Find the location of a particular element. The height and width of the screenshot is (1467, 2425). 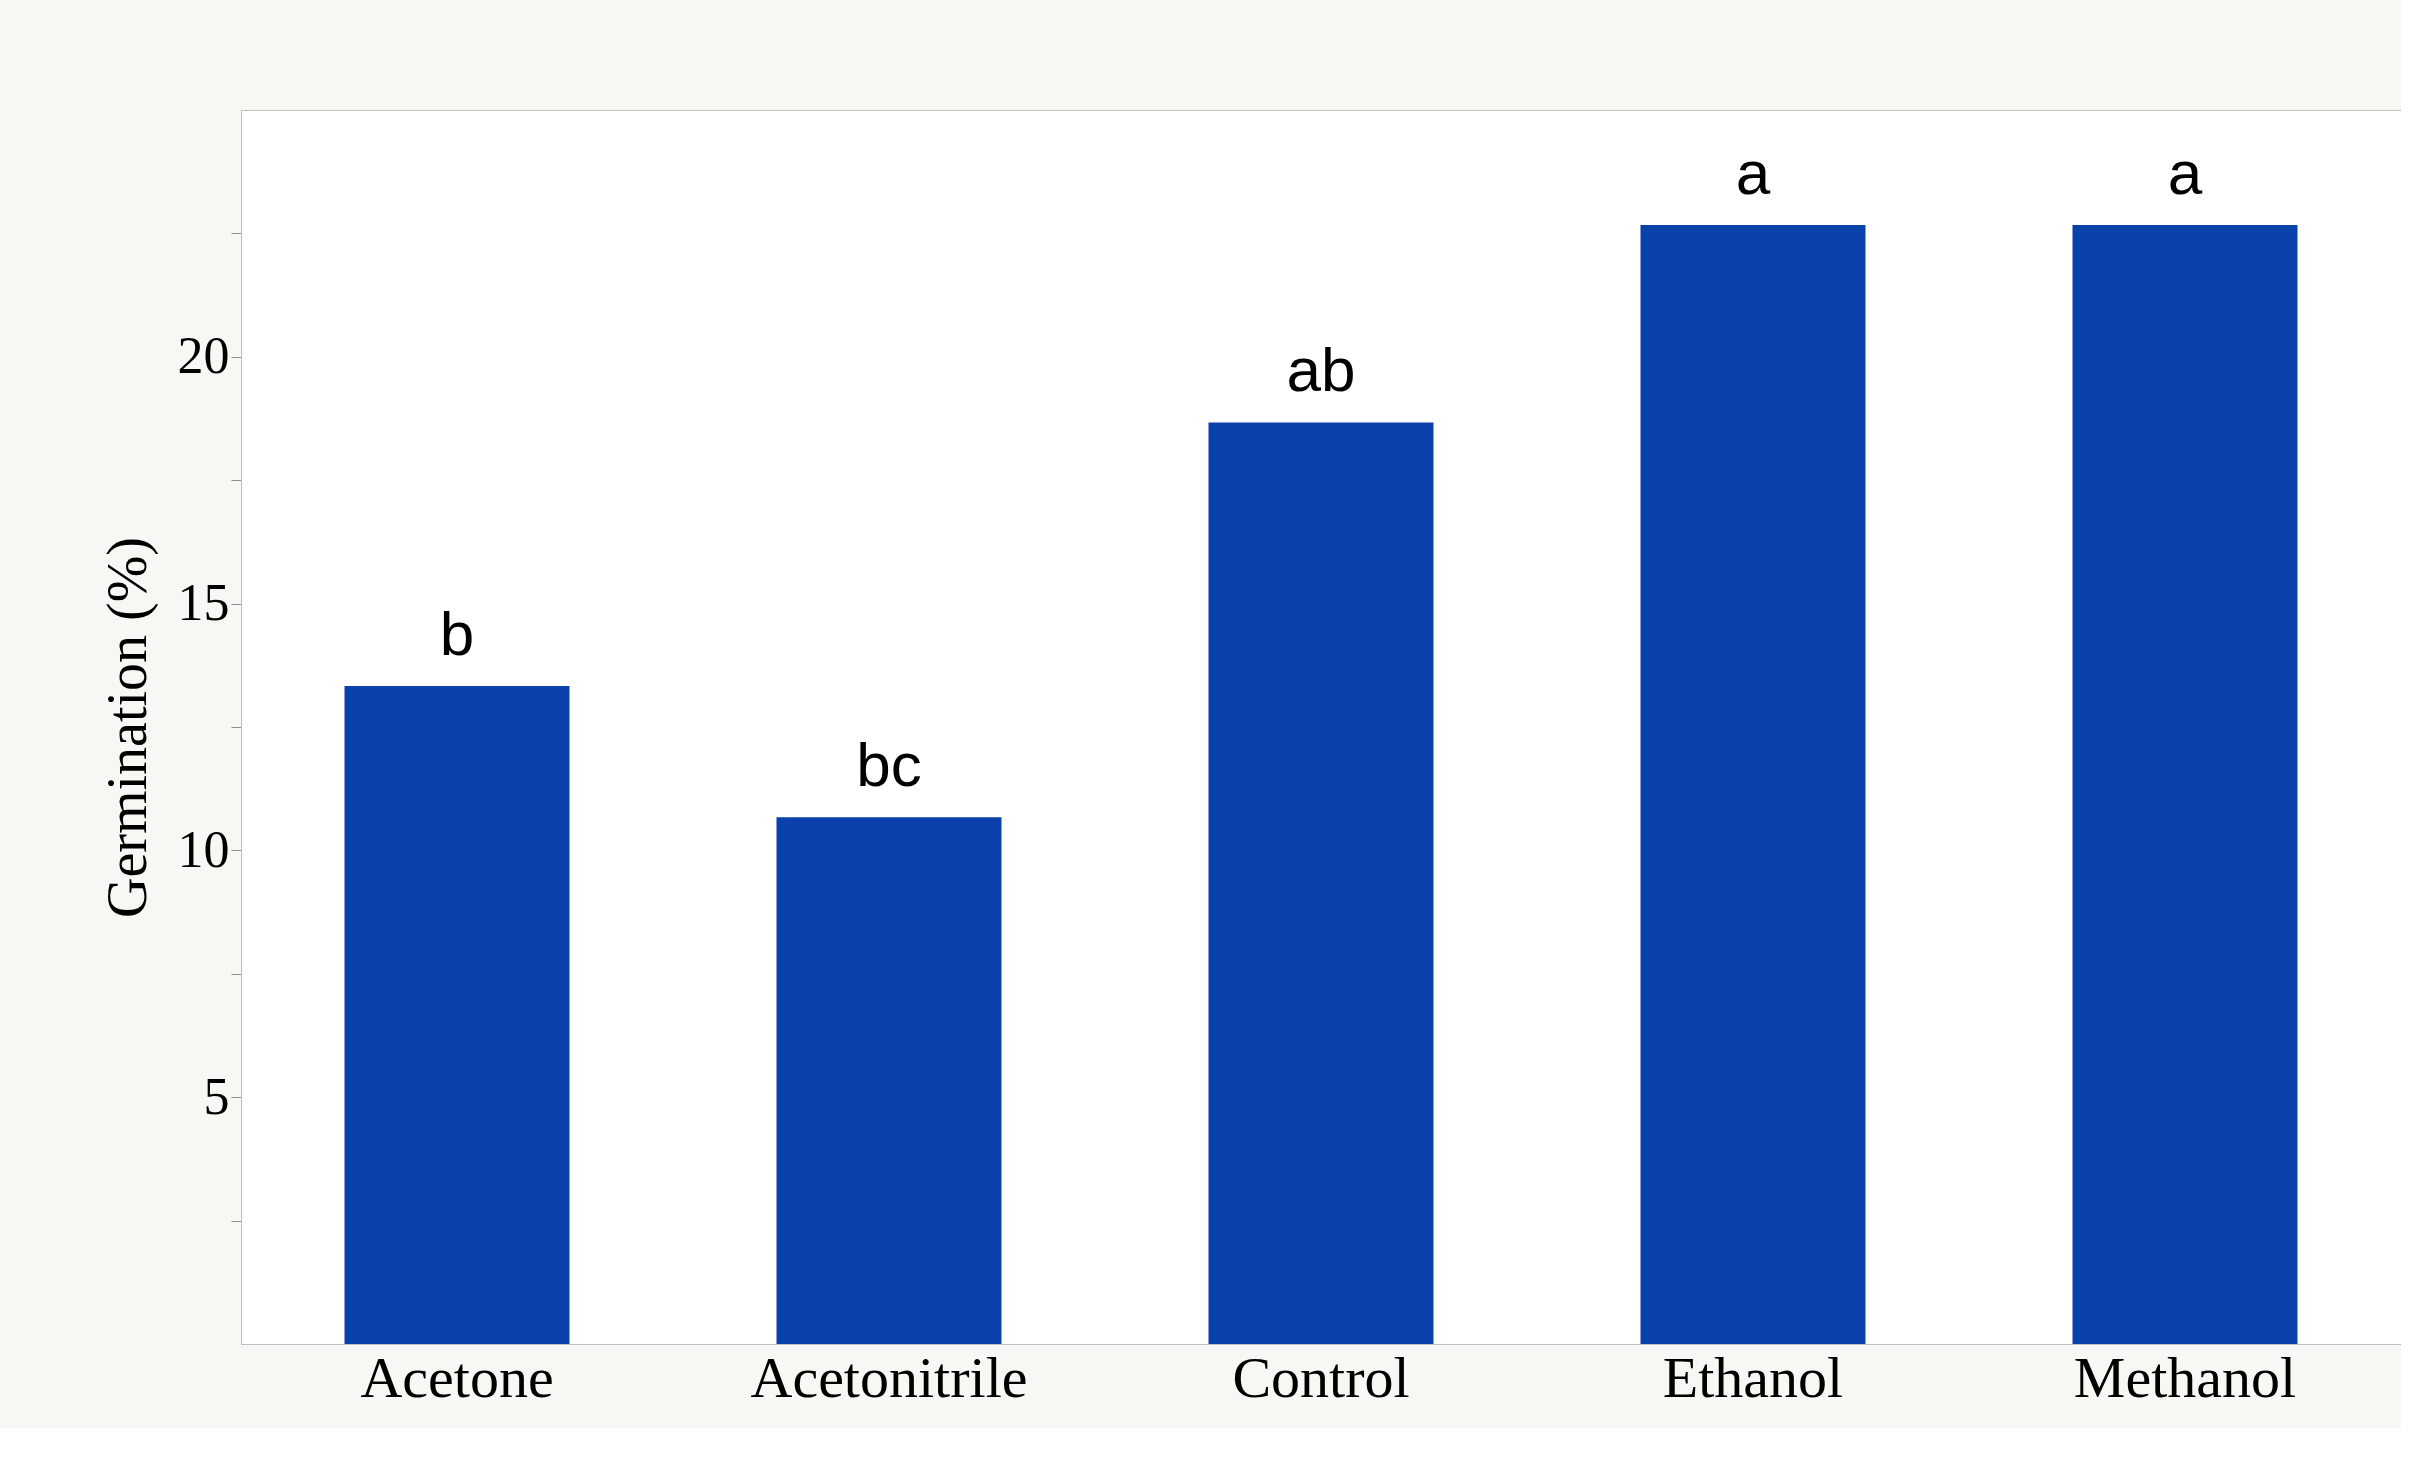

annotation: ab is located at coordinates (1321, 370).